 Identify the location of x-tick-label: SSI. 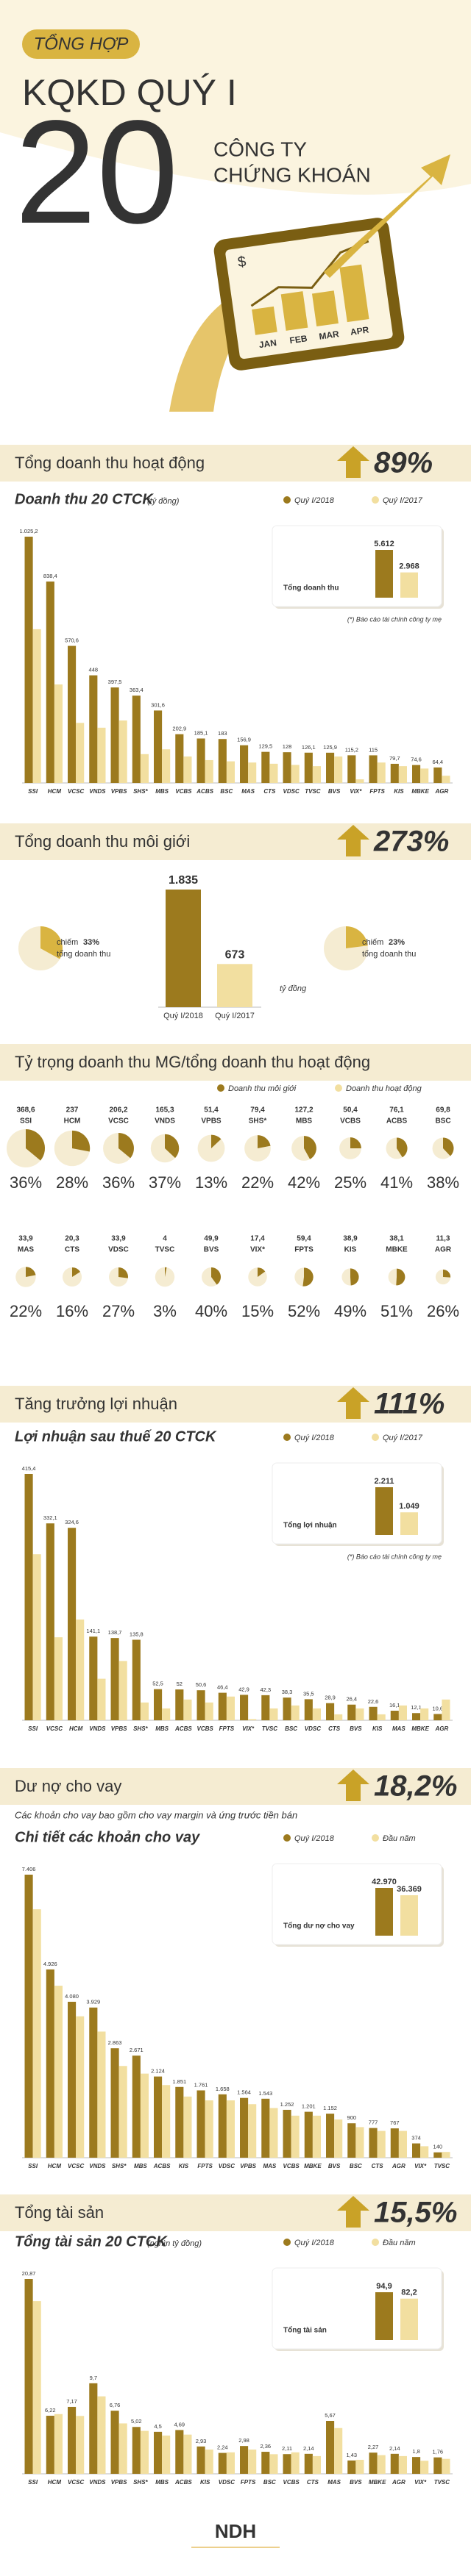
(33, 1729).